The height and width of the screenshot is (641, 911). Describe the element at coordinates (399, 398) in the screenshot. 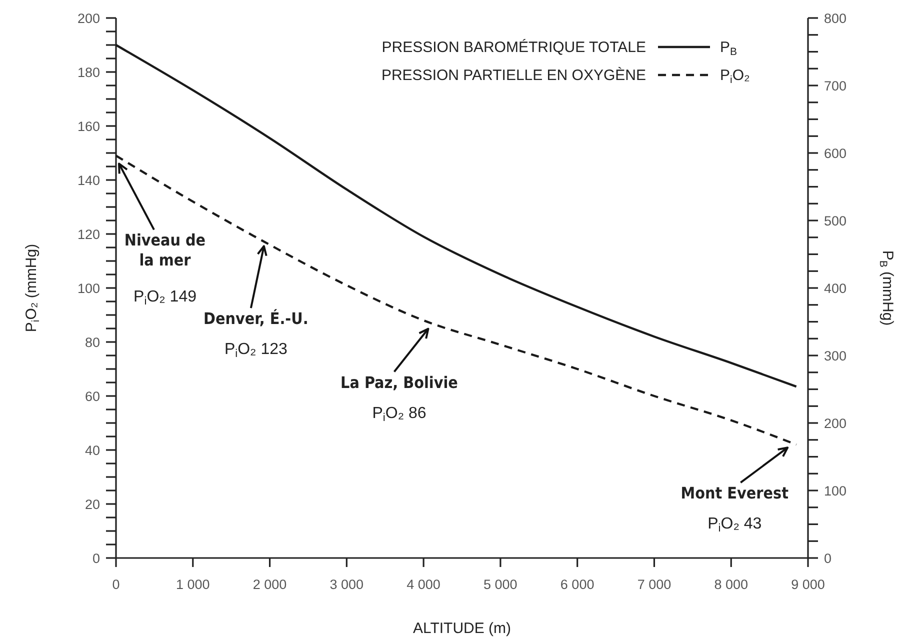

I see `annotation: La Paz, Bolivie P$_{i}$O₂ 86` at that location.